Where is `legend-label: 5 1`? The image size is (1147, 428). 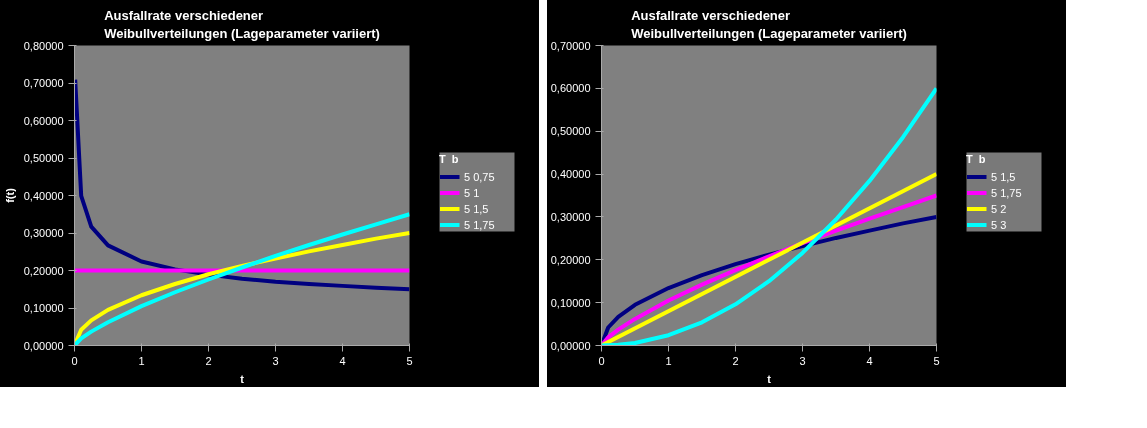
legend-label: 5 1 is located at coordinates (472, 192).